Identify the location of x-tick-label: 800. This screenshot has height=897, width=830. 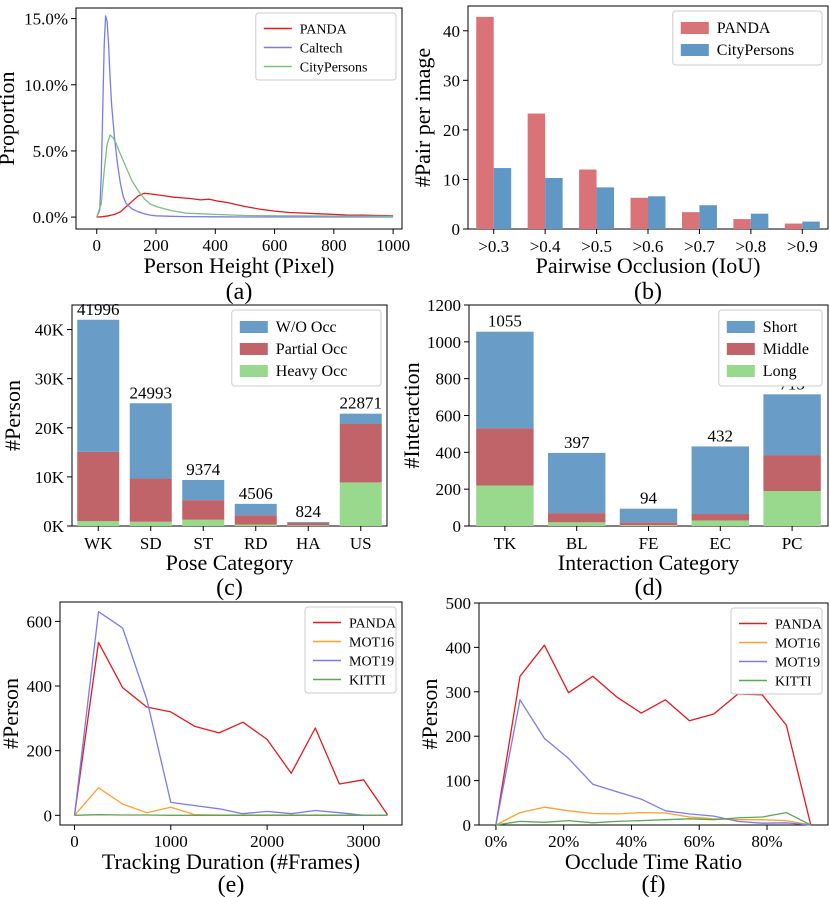
(334, 245).